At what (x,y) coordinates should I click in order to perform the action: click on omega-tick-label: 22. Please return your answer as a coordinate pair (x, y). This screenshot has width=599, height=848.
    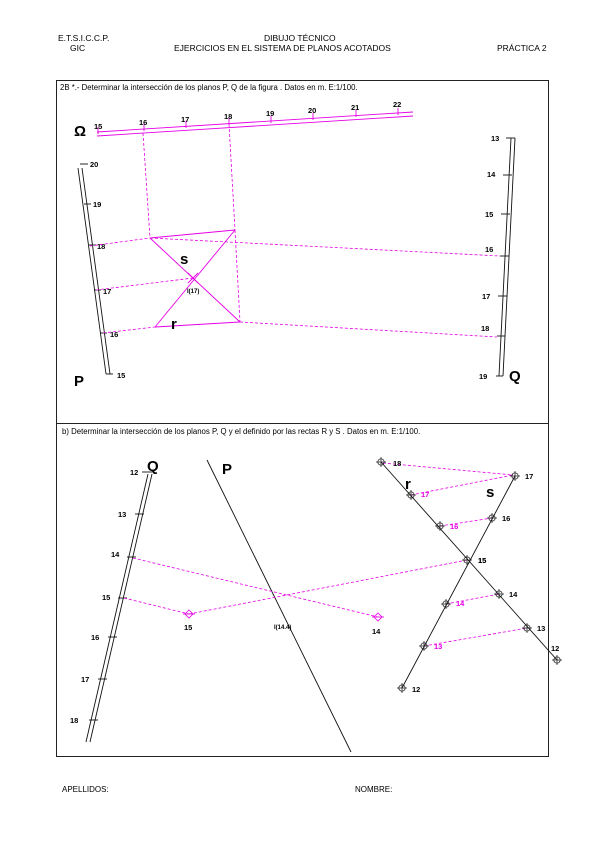
    Looking at the image, I should click on (397, 104).